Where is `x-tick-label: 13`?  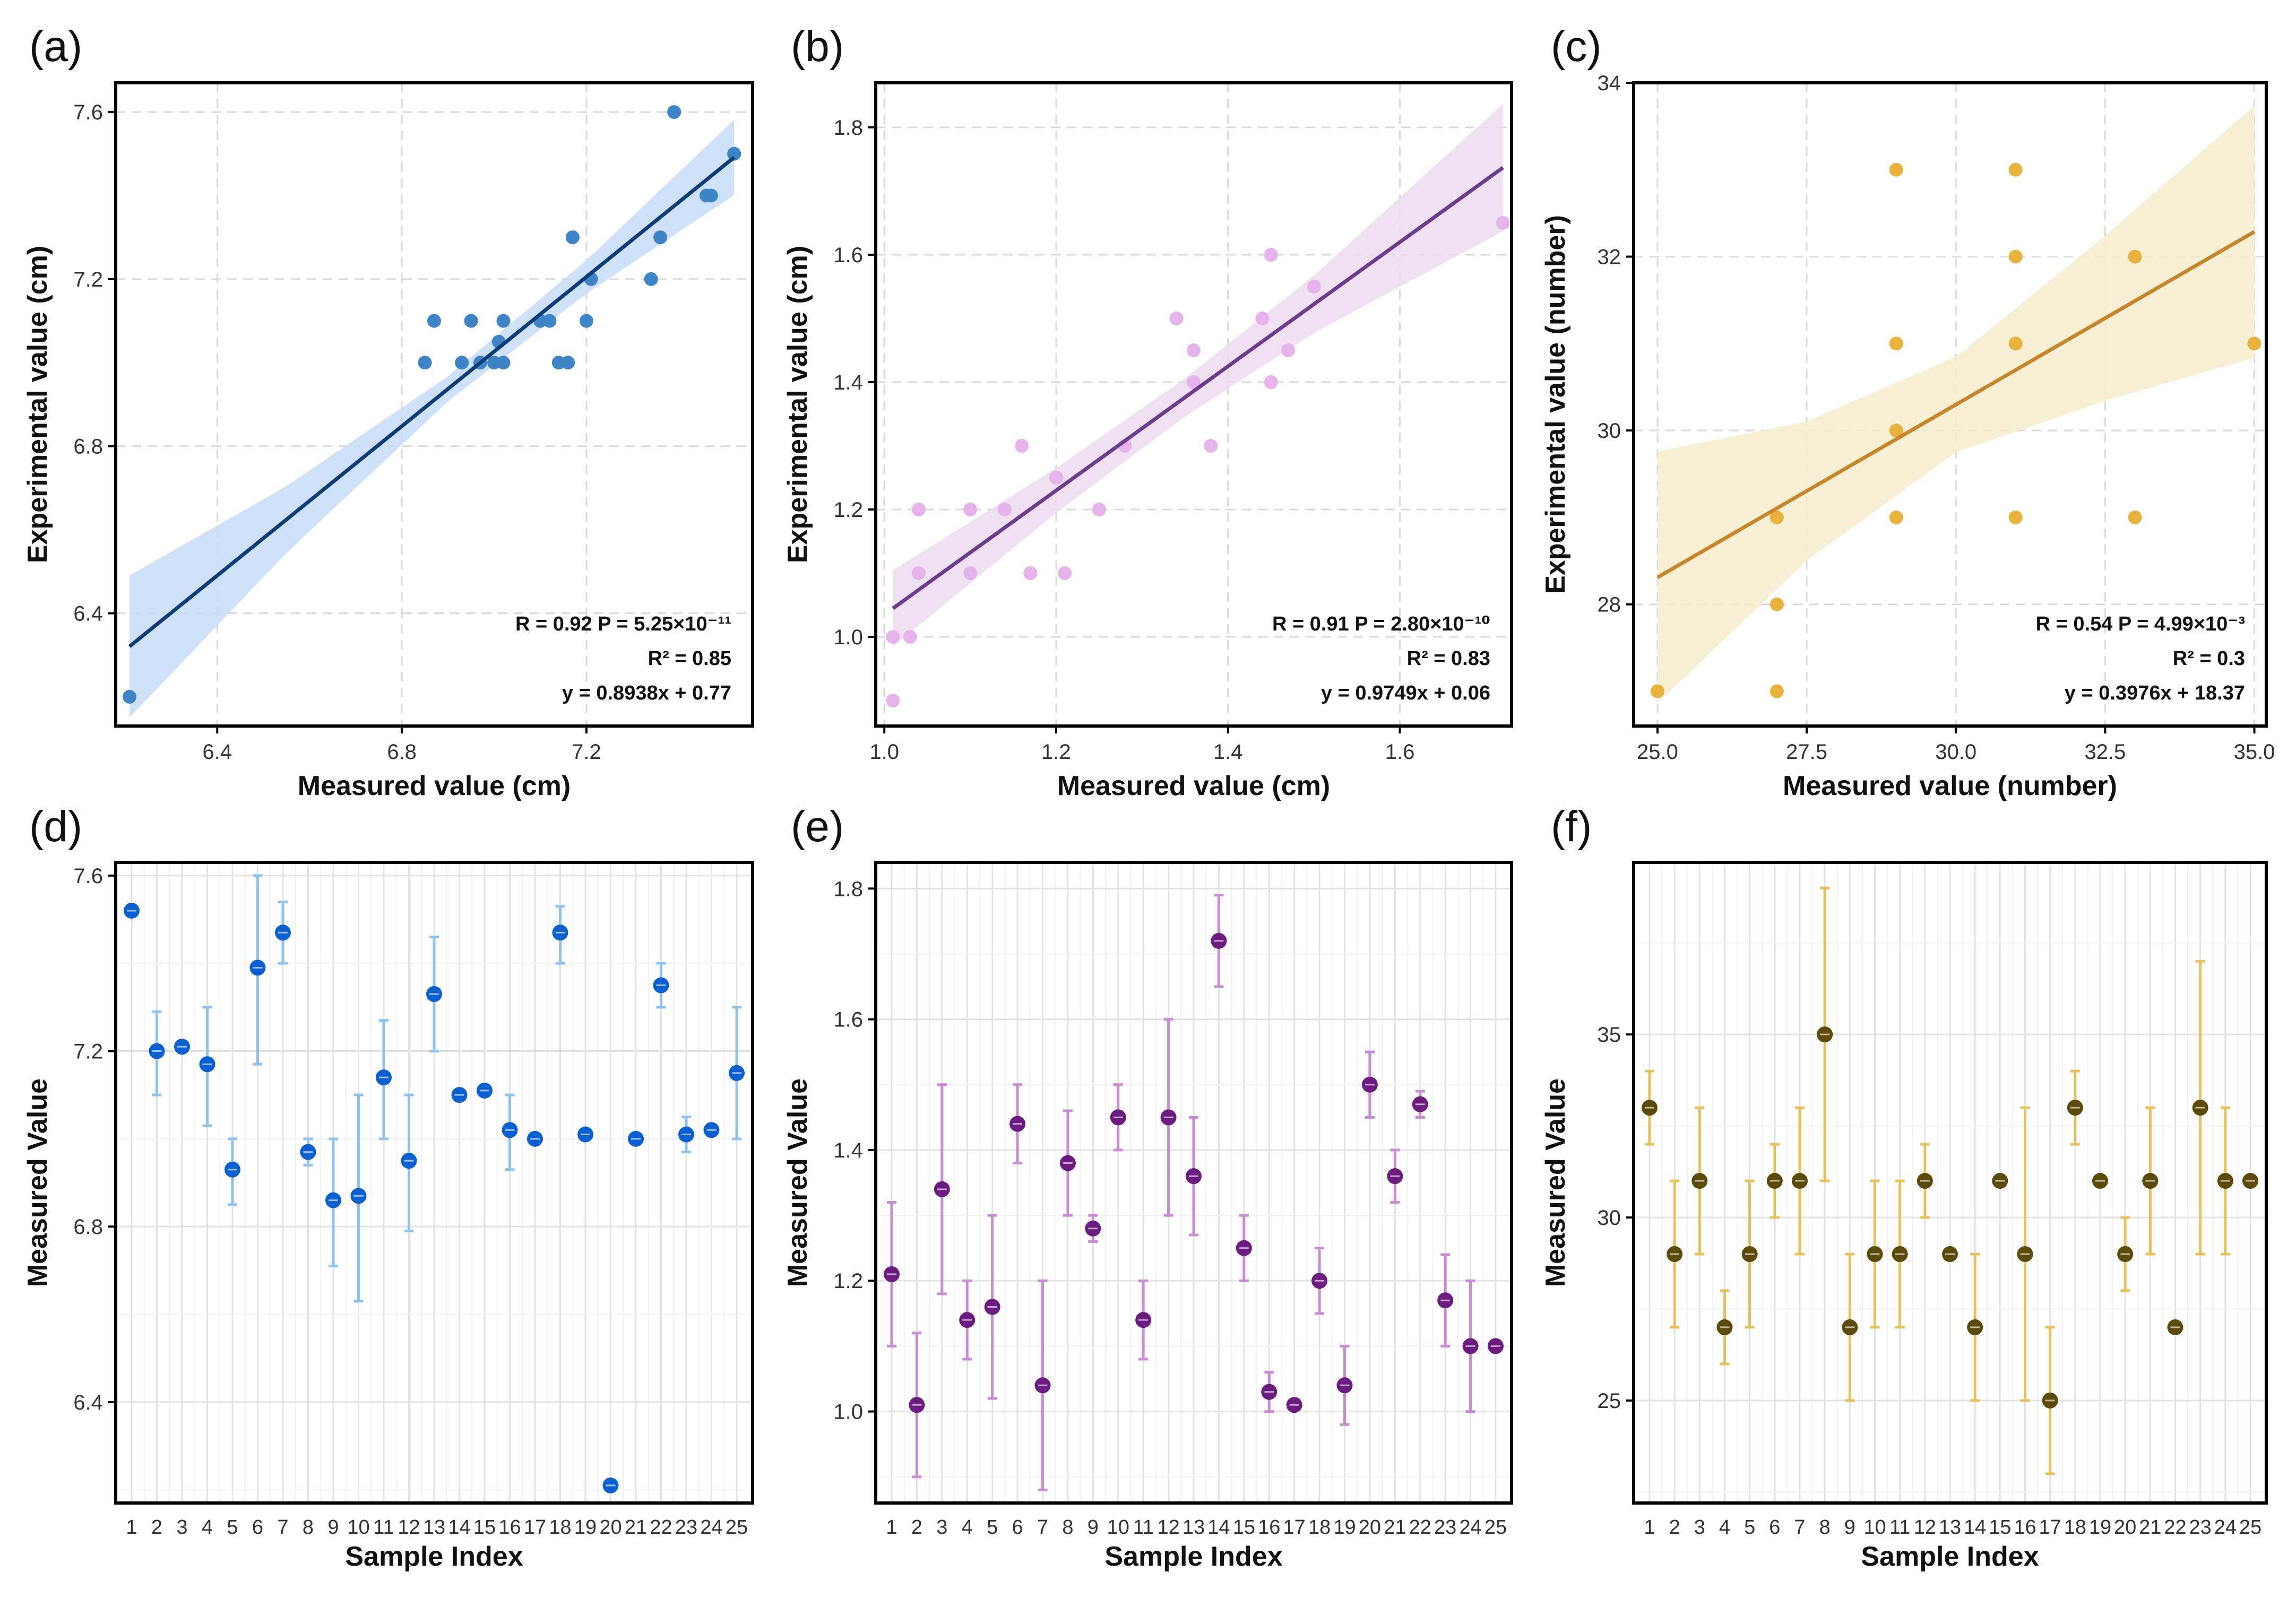
x-tick-label: 13 is located at coordinates (1193, 1527).